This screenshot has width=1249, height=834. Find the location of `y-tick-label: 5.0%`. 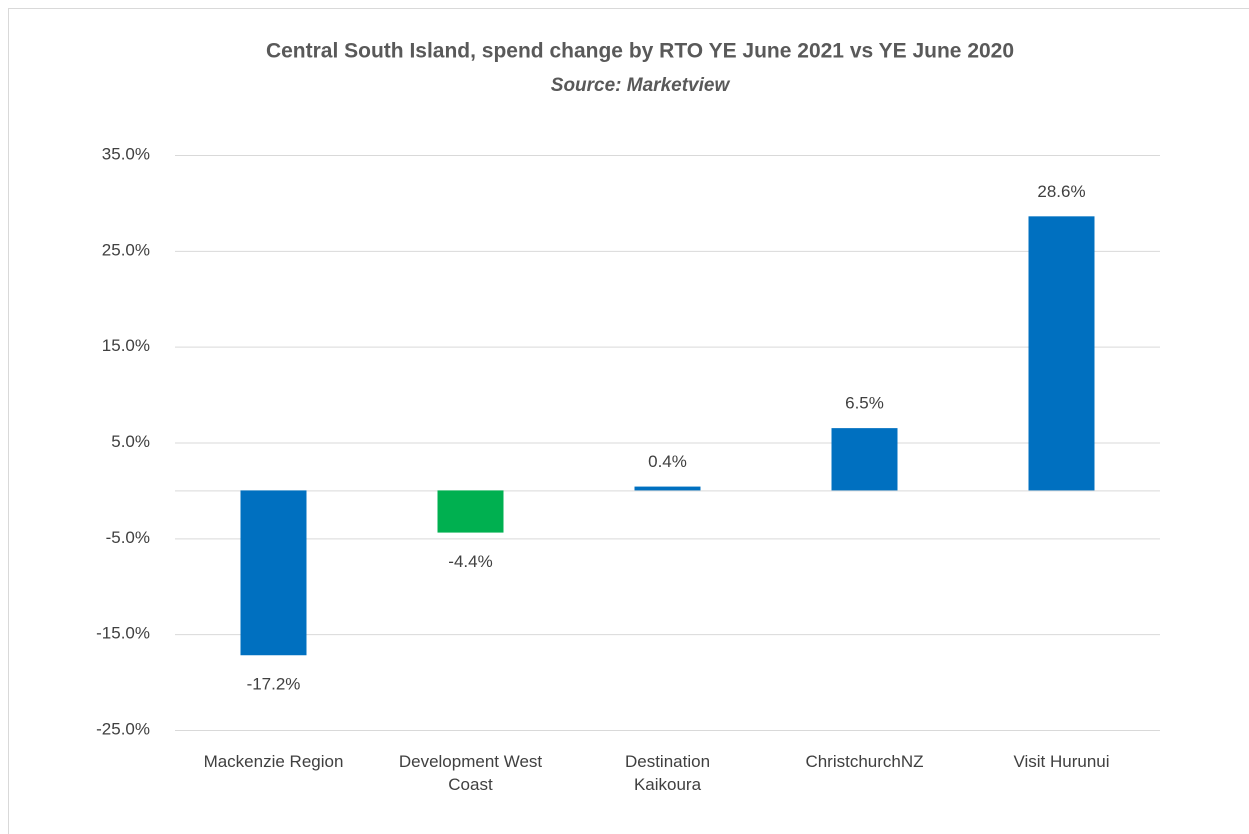

y-tick-label: 5.0% is located at coordinates (130, 441).